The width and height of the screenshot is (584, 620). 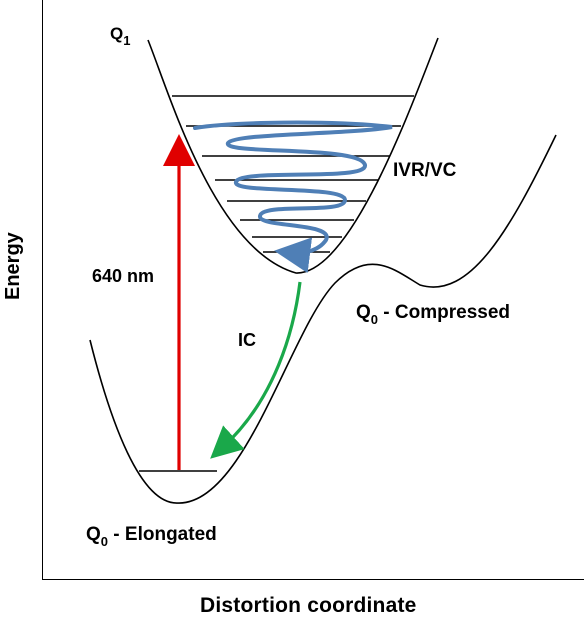 I want to click on x-axis-label: Distortion coordinate, so click(x=308, y=605).